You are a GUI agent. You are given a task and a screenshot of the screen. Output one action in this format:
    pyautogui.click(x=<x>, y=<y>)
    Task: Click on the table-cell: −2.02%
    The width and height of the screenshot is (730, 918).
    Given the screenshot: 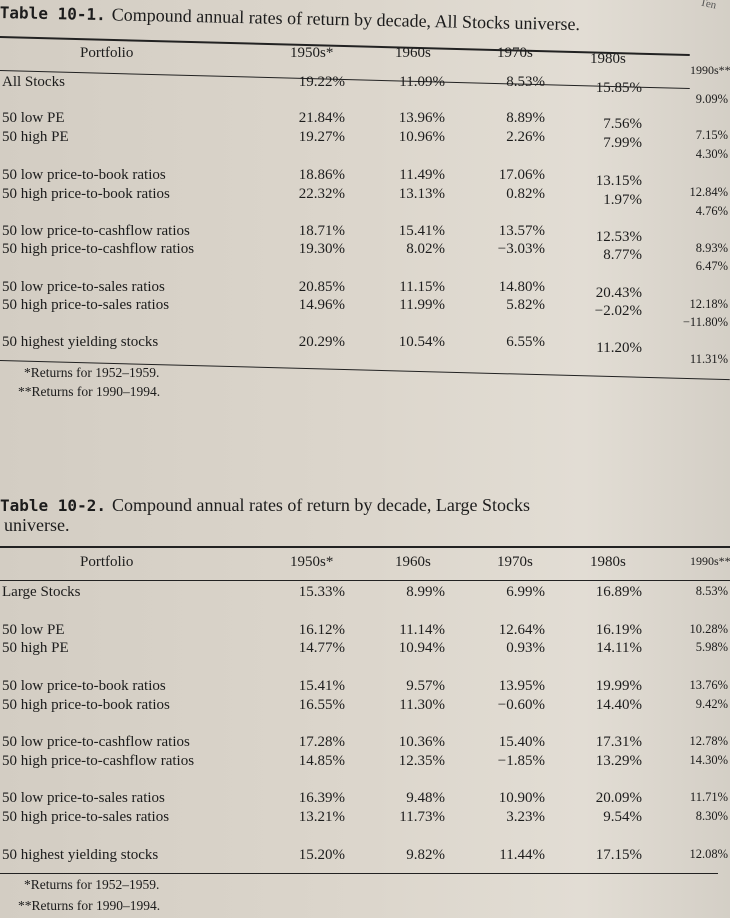 What is the action you would take?
    pyautogui.click(x=618, y=311)
    